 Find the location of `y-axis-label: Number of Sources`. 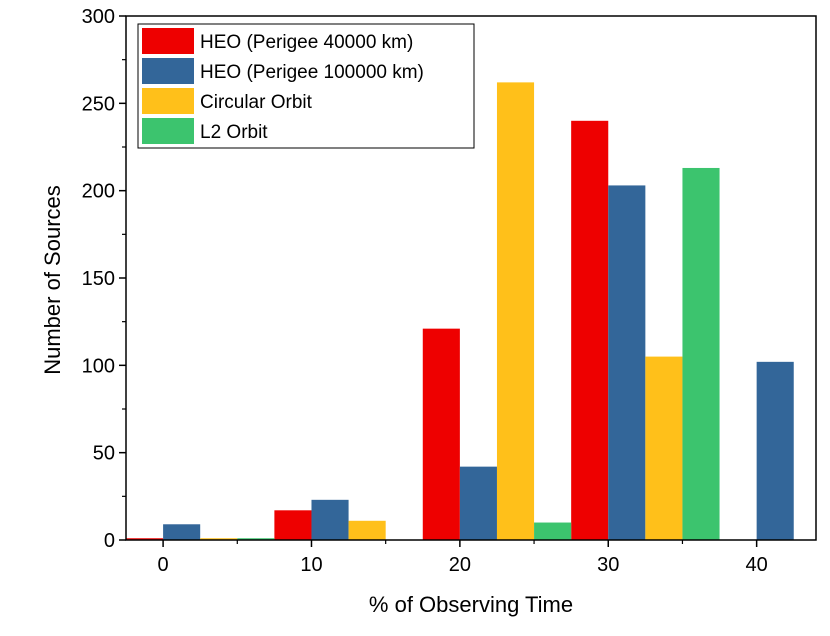

y-axis-label: Number of Sources is located at coordinates (52, 280).